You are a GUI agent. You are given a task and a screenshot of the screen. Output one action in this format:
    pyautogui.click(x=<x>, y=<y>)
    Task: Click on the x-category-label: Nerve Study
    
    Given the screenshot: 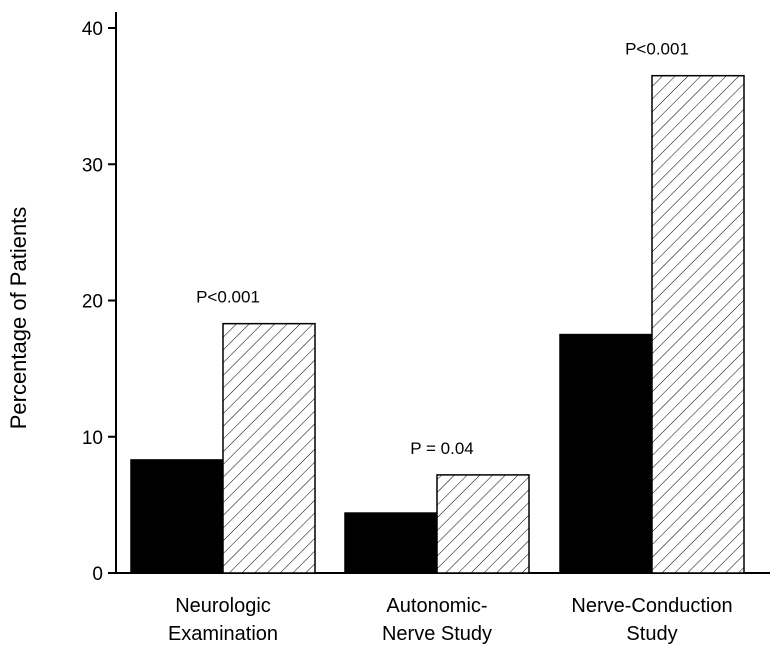 What is the action you would take?
    pyautogui.click(x=437, y=634)
    